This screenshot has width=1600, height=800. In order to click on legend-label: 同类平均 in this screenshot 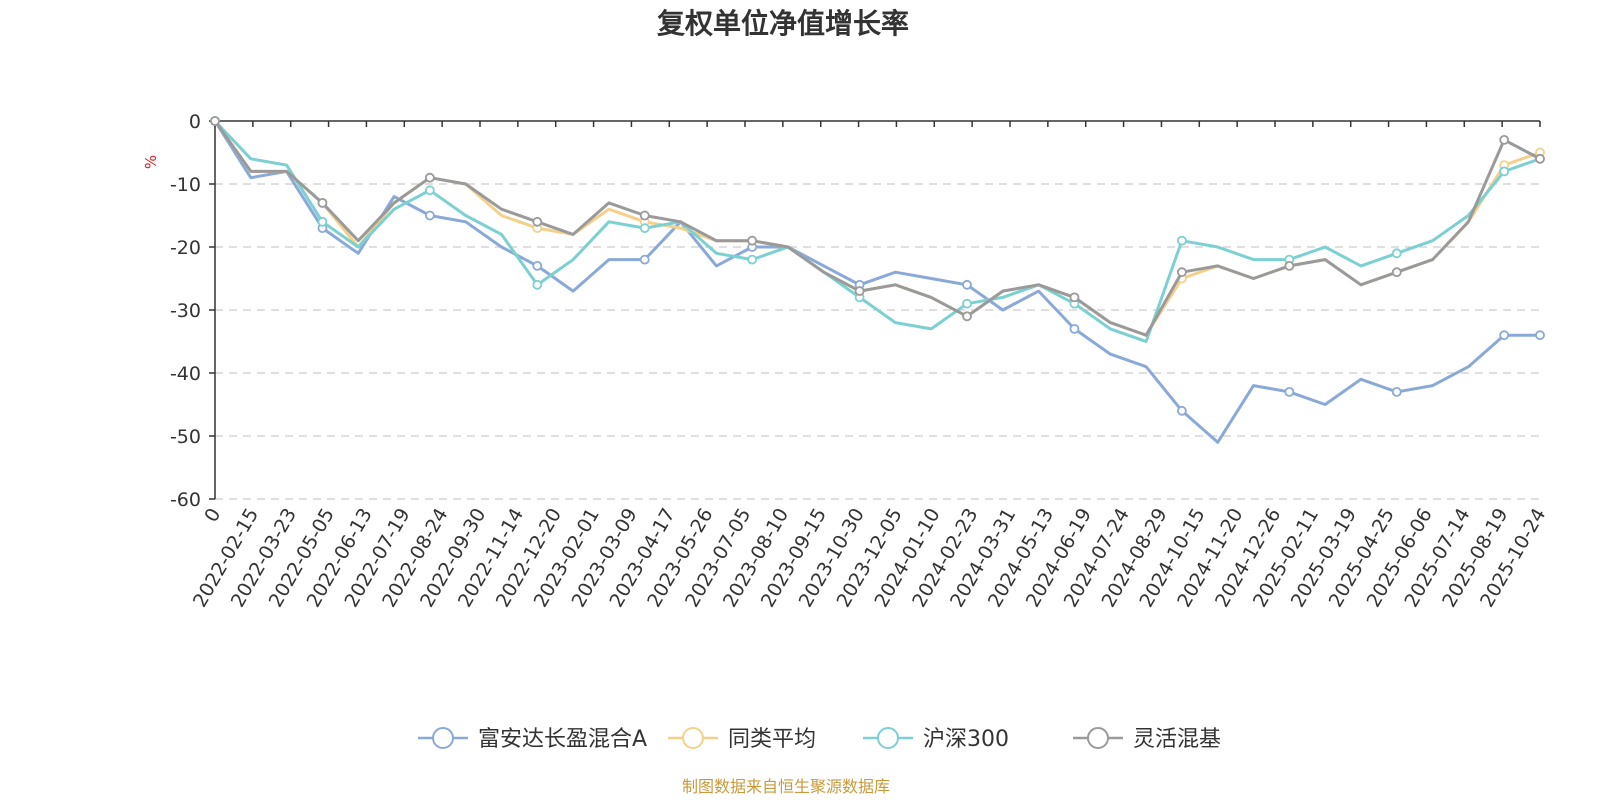, I will do `click(772, 739)`.